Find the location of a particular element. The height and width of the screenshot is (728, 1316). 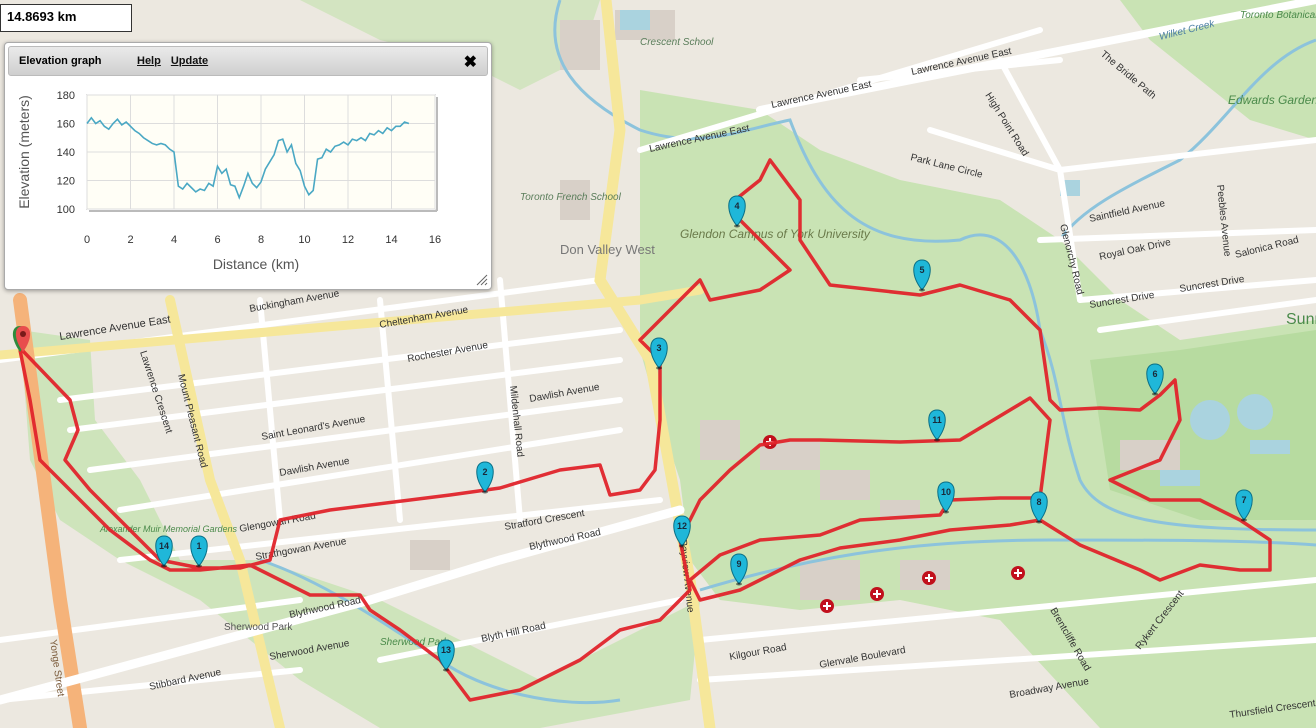

route-marker-label: 9 is located at coordinates (738, 564).